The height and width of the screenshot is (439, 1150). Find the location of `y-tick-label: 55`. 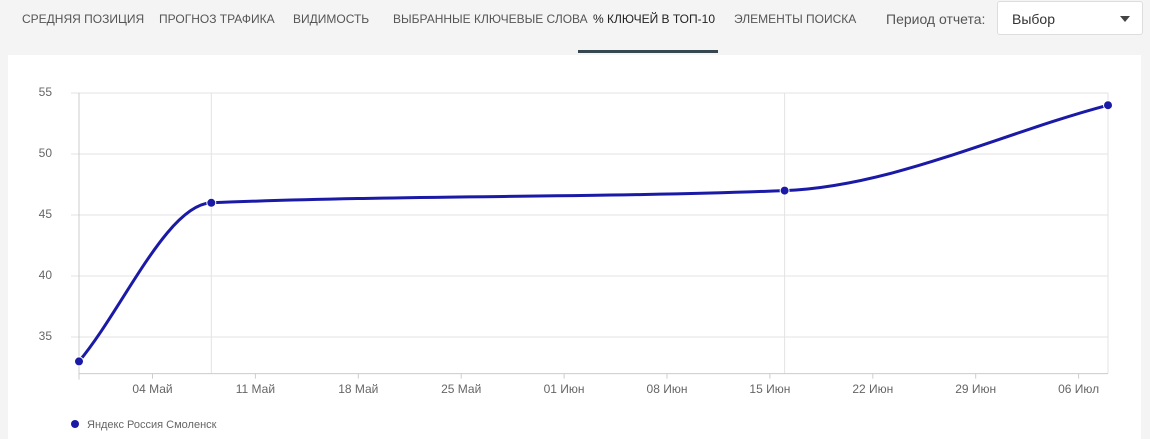

y-tick-label: 55 is located at coordinates (46, 92).